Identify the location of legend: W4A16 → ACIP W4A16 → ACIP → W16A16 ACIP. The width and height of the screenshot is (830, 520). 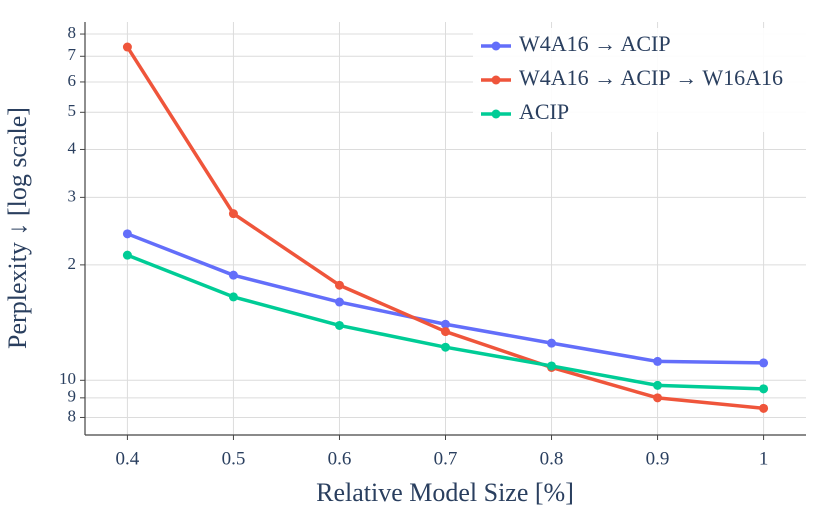
(639, 80).